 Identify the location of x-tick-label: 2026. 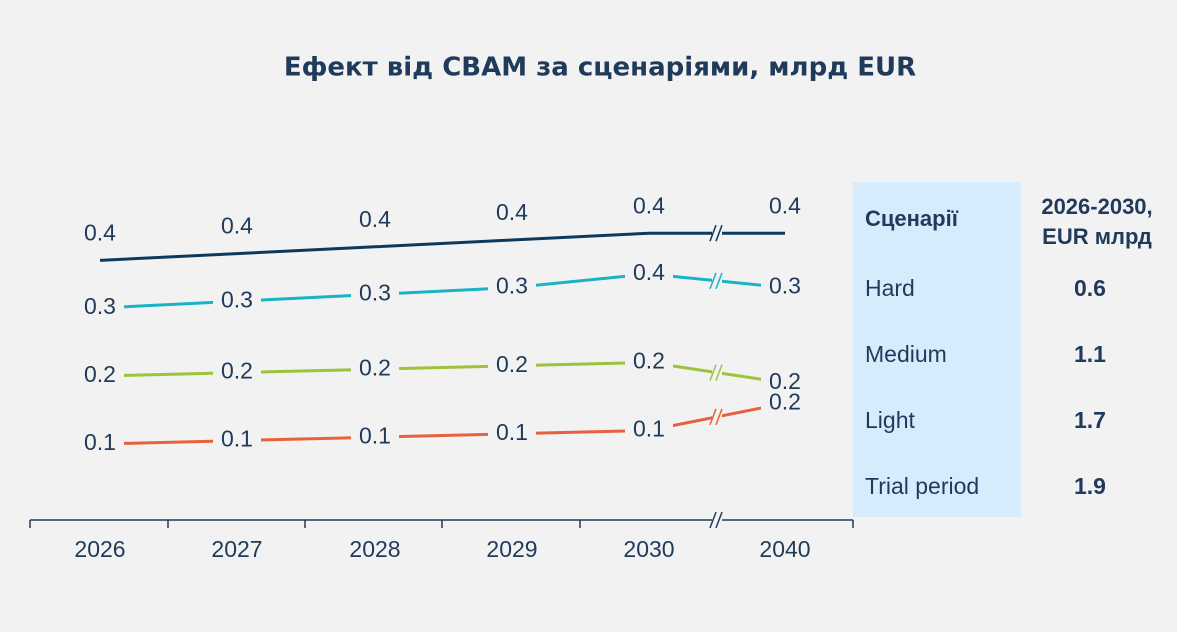
(99, 549).